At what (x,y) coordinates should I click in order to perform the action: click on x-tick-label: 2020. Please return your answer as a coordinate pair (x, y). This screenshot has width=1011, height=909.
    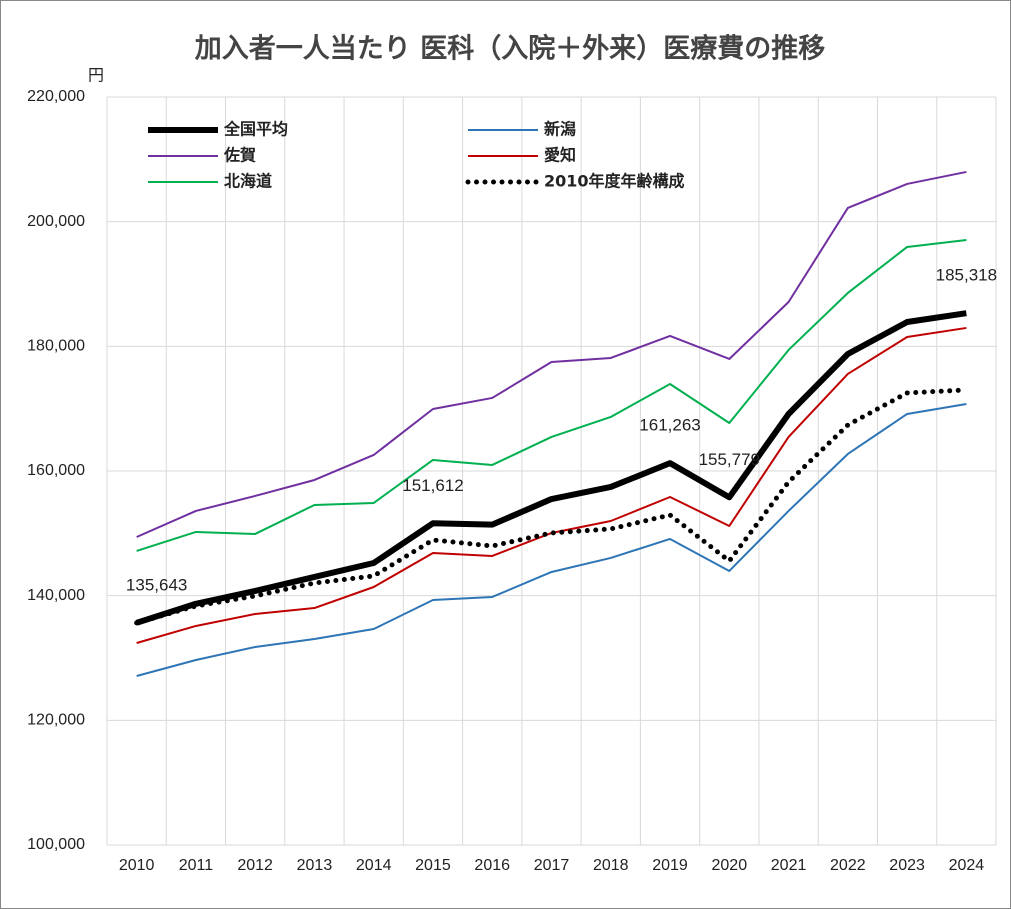
    Looking at the image, I should click on (730, 865).